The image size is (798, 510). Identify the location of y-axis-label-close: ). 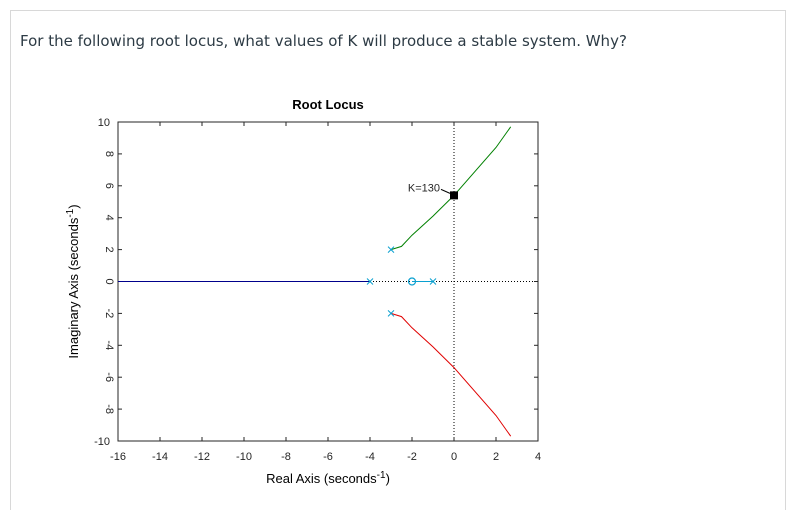
(73, 206).